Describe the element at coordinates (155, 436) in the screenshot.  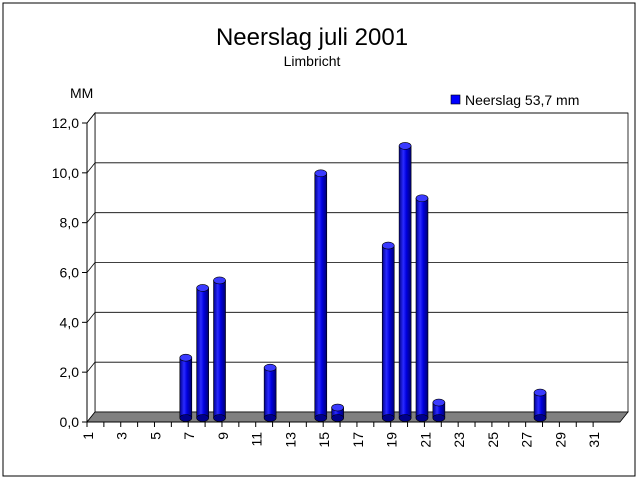
I see `x-tick-label: 5` at that location.